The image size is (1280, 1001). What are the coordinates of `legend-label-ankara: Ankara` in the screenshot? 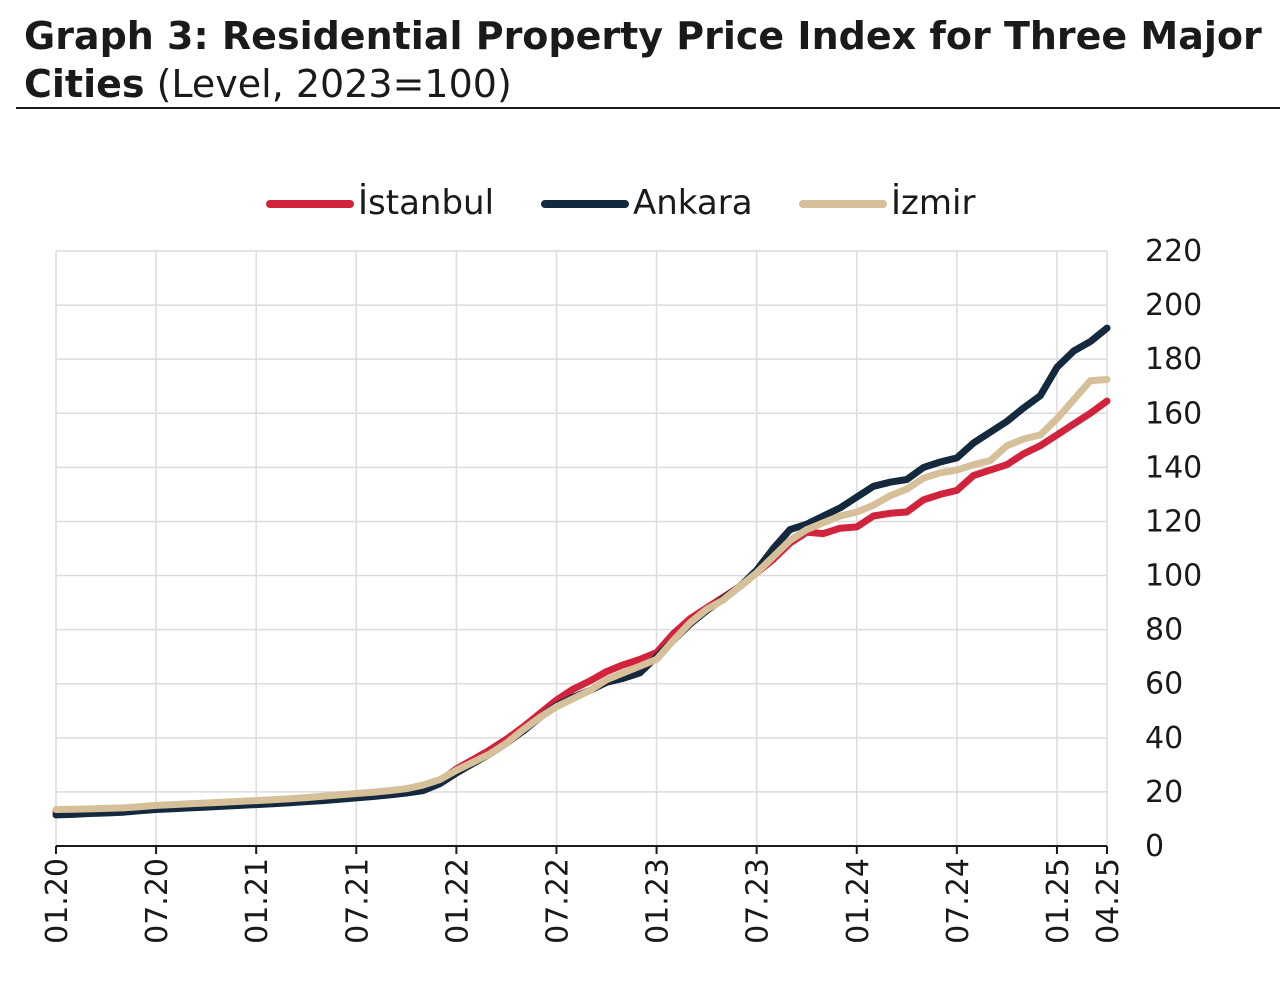 It's located at (693, 203).